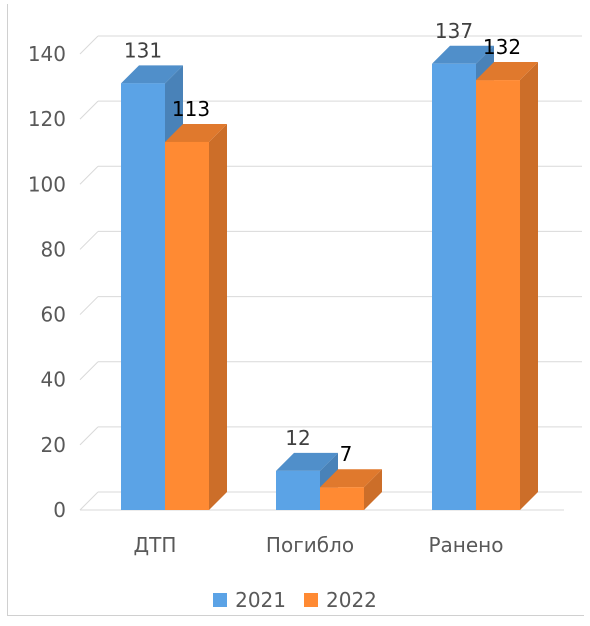 The image size is (590, 626). I want to click on y-tick-label-60: 60, so click(53, 315).